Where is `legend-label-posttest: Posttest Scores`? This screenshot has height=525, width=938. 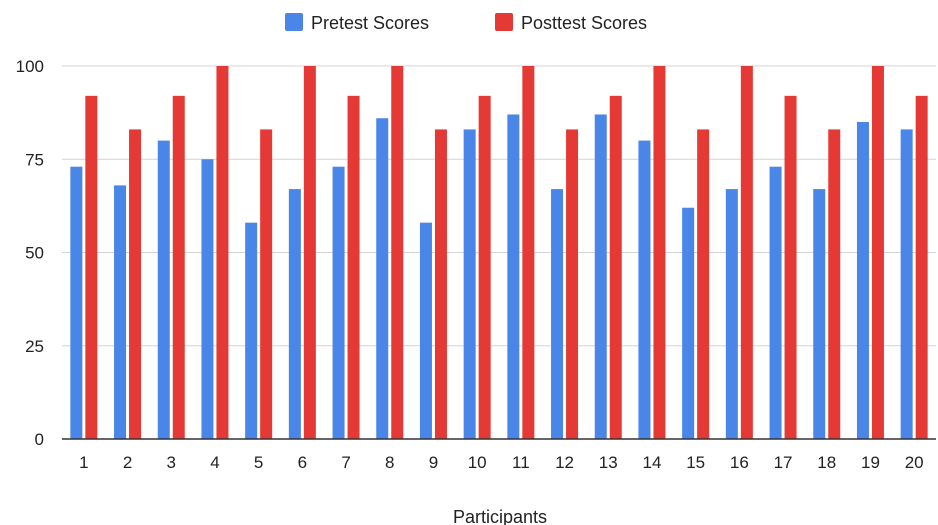
legend-label-posttest: Posttest Scores is located at coordinates (584, 23).